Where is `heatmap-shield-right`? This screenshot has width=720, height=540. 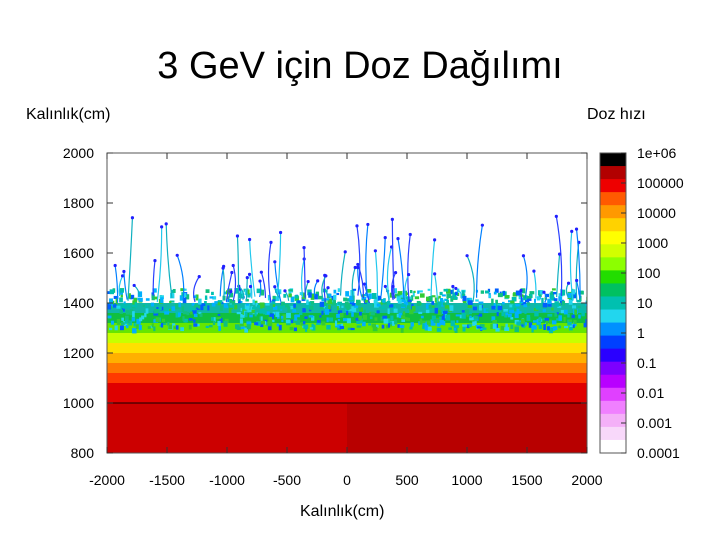
heatmap-shield-right is located at coordinates (467, 428).